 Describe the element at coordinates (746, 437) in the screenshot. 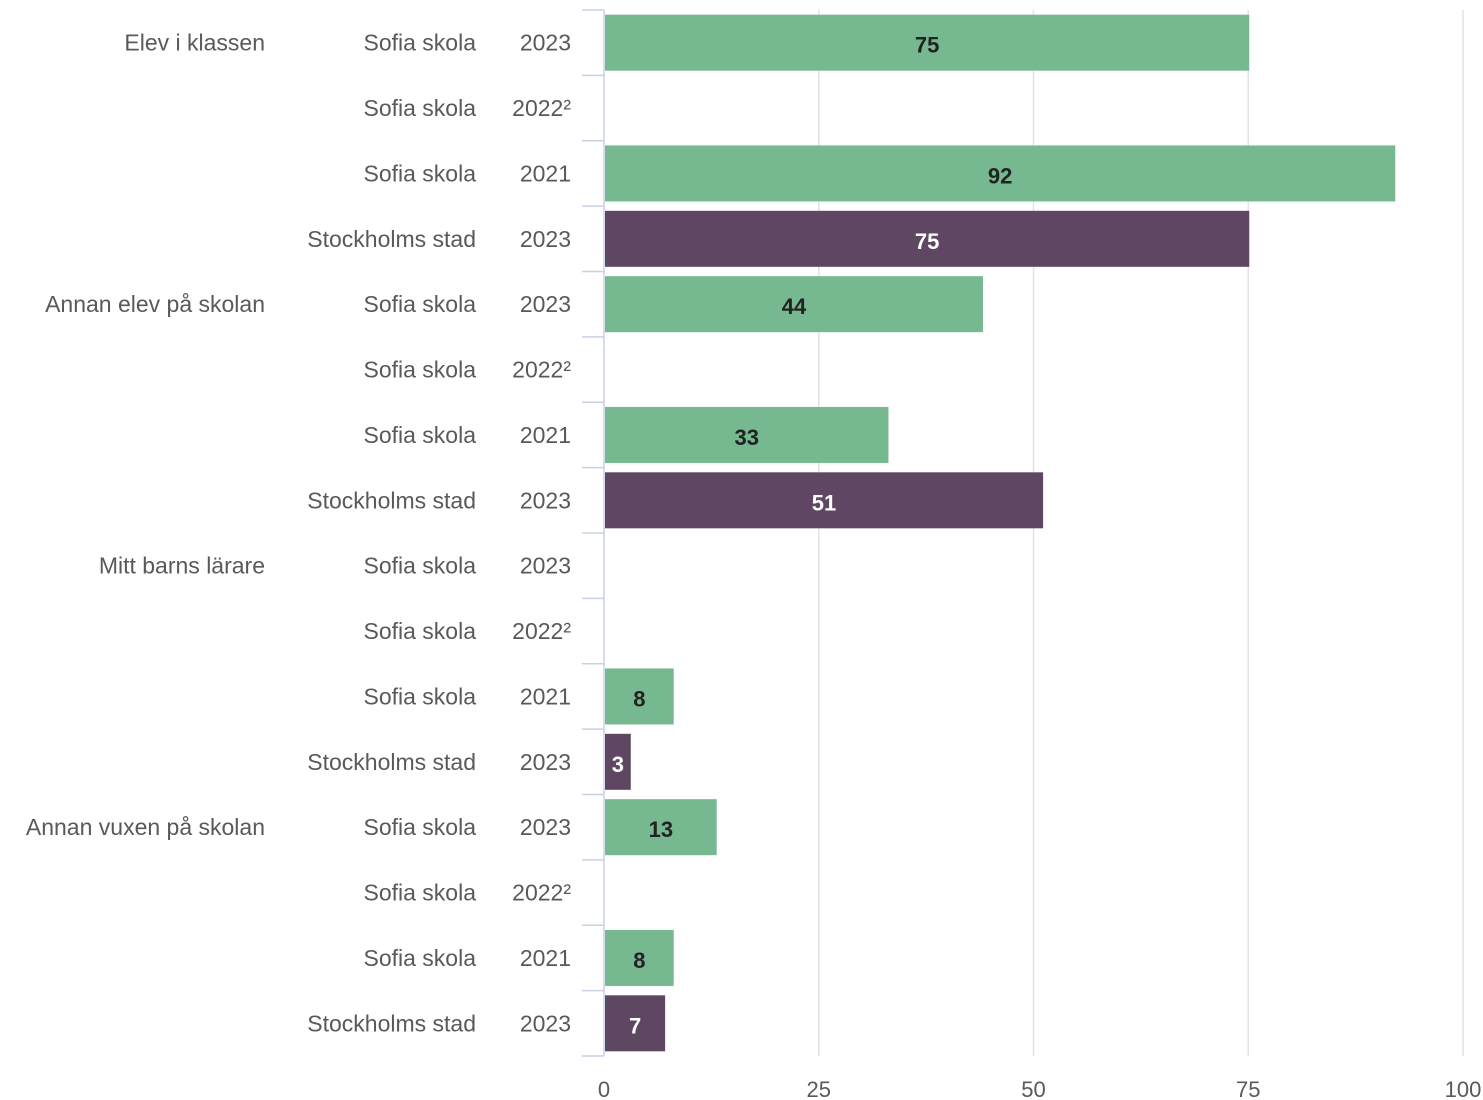

I see `data-label: 33` at that location.